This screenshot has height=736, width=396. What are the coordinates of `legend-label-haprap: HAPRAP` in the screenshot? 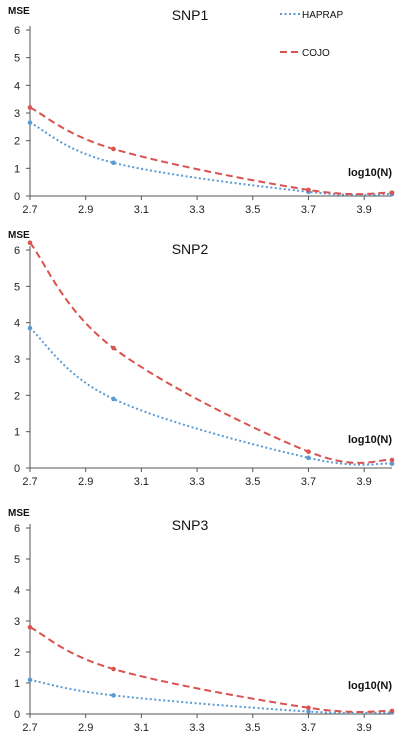 It's located at (322, 15).